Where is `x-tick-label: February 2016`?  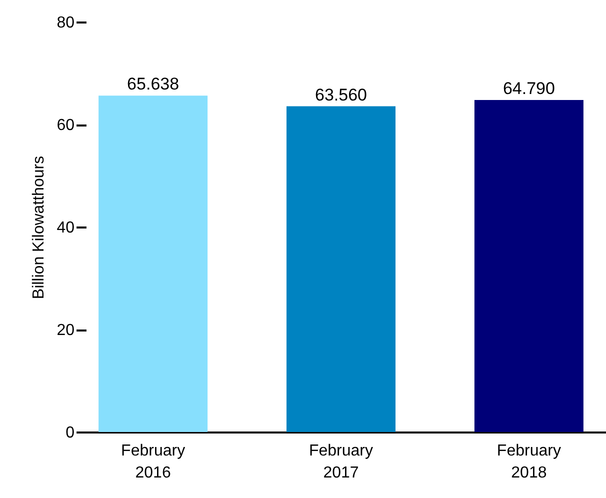 x-tick-label: February 2016 is located at coordinates (153, 462).